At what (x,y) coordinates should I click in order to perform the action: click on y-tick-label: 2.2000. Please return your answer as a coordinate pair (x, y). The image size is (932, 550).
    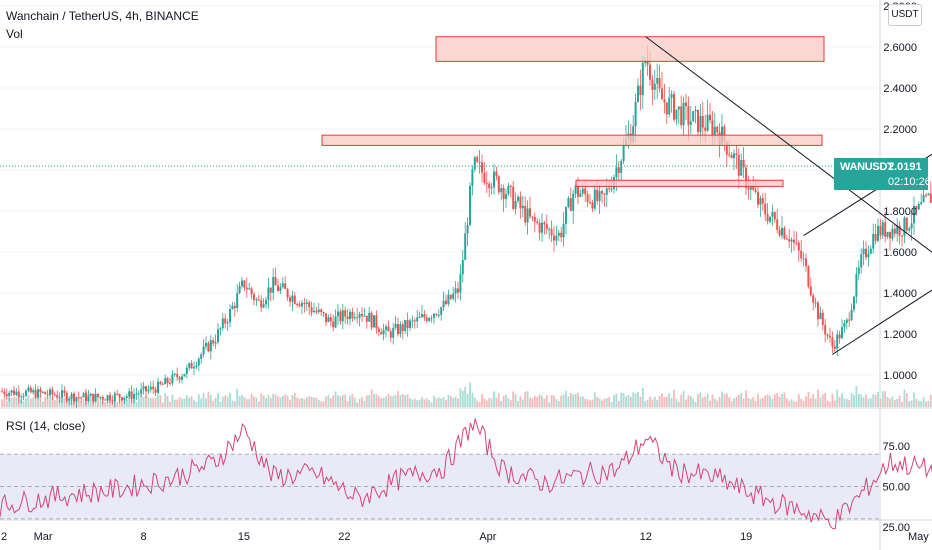
    Looking at the image, I should click on (900, 130).